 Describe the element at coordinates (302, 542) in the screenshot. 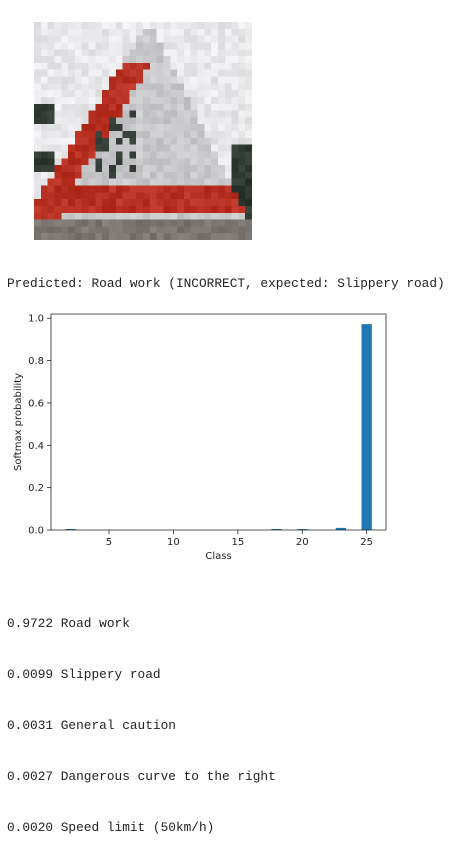

I see `x-tick-label: 20` at that location.